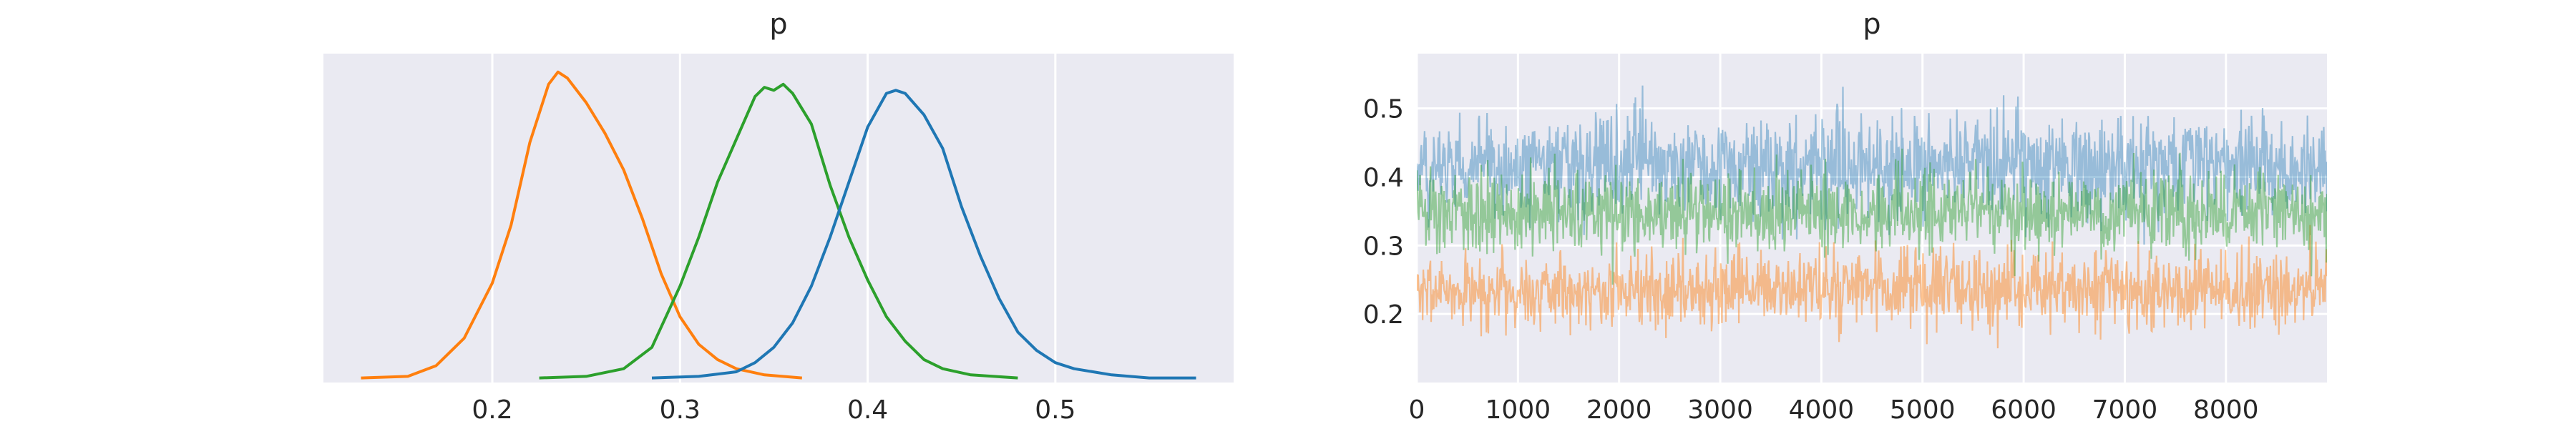 This screenshot has height=429, width=2576. I want to click on trace-x-tick-label: 4000, so click(1822, 410).